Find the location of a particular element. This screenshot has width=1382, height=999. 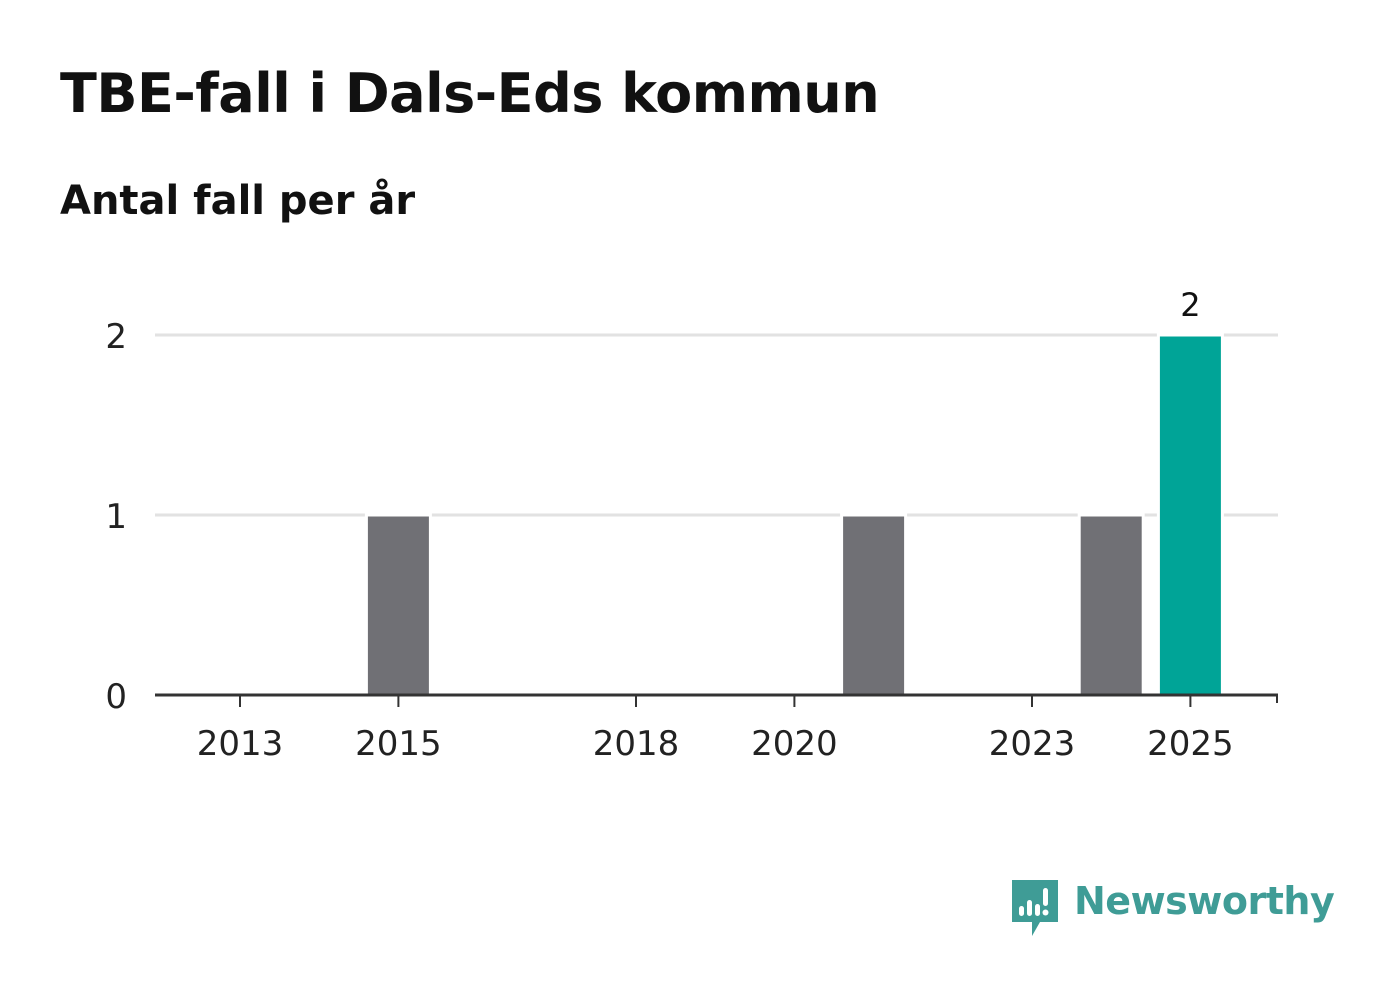

bar-2015 is located at coordinates (398, 605).